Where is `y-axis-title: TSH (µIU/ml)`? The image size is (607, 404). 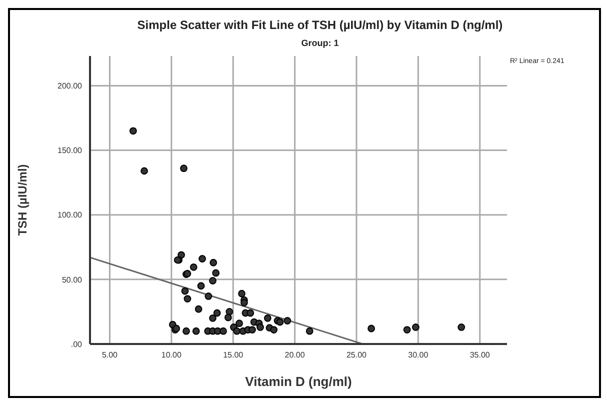
y-axis-title: TSH (µIU/ml) is located at coordinates (22, 200).